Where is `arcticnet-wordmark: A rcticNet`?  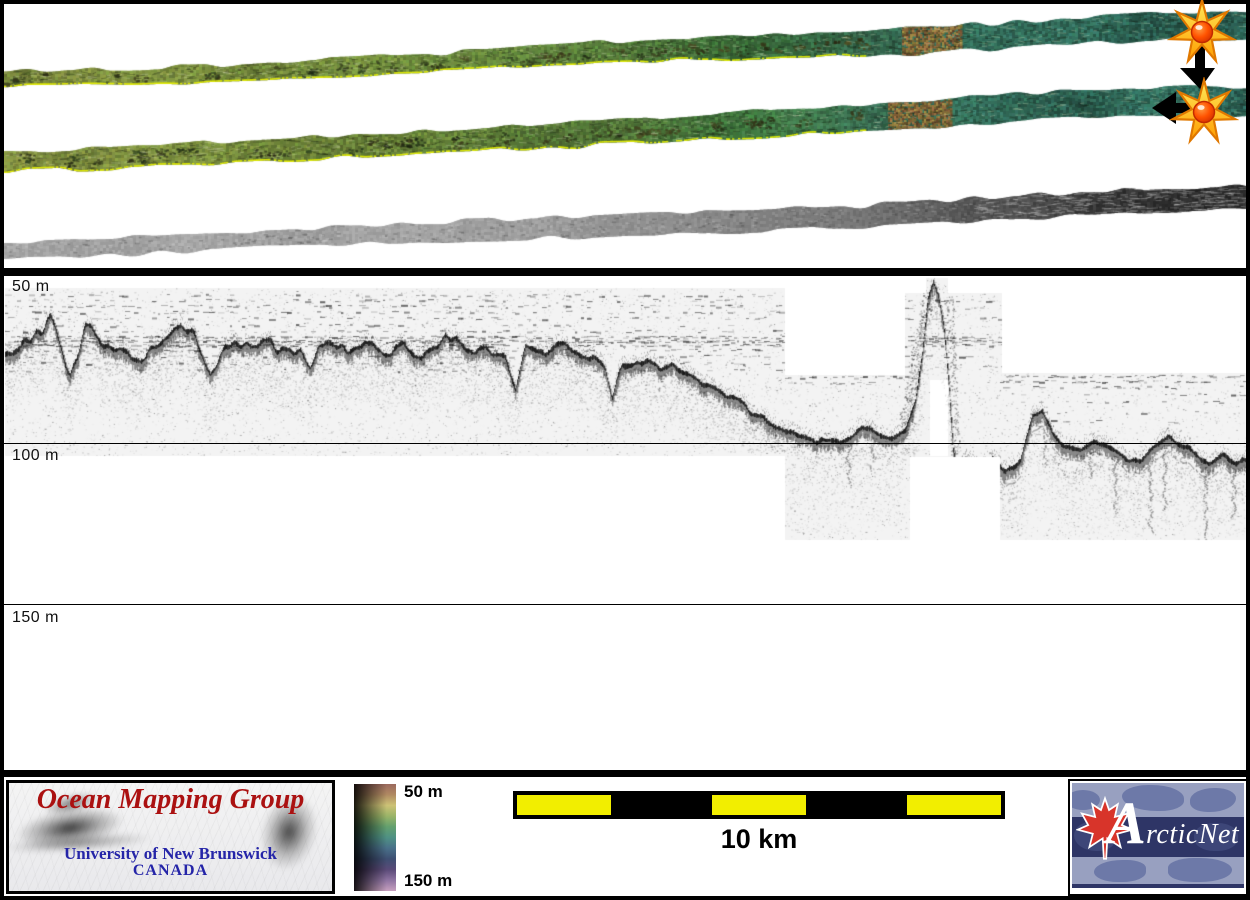
arcticnet-wordmark: A rcticNet is located at coordinates (1173, 823).